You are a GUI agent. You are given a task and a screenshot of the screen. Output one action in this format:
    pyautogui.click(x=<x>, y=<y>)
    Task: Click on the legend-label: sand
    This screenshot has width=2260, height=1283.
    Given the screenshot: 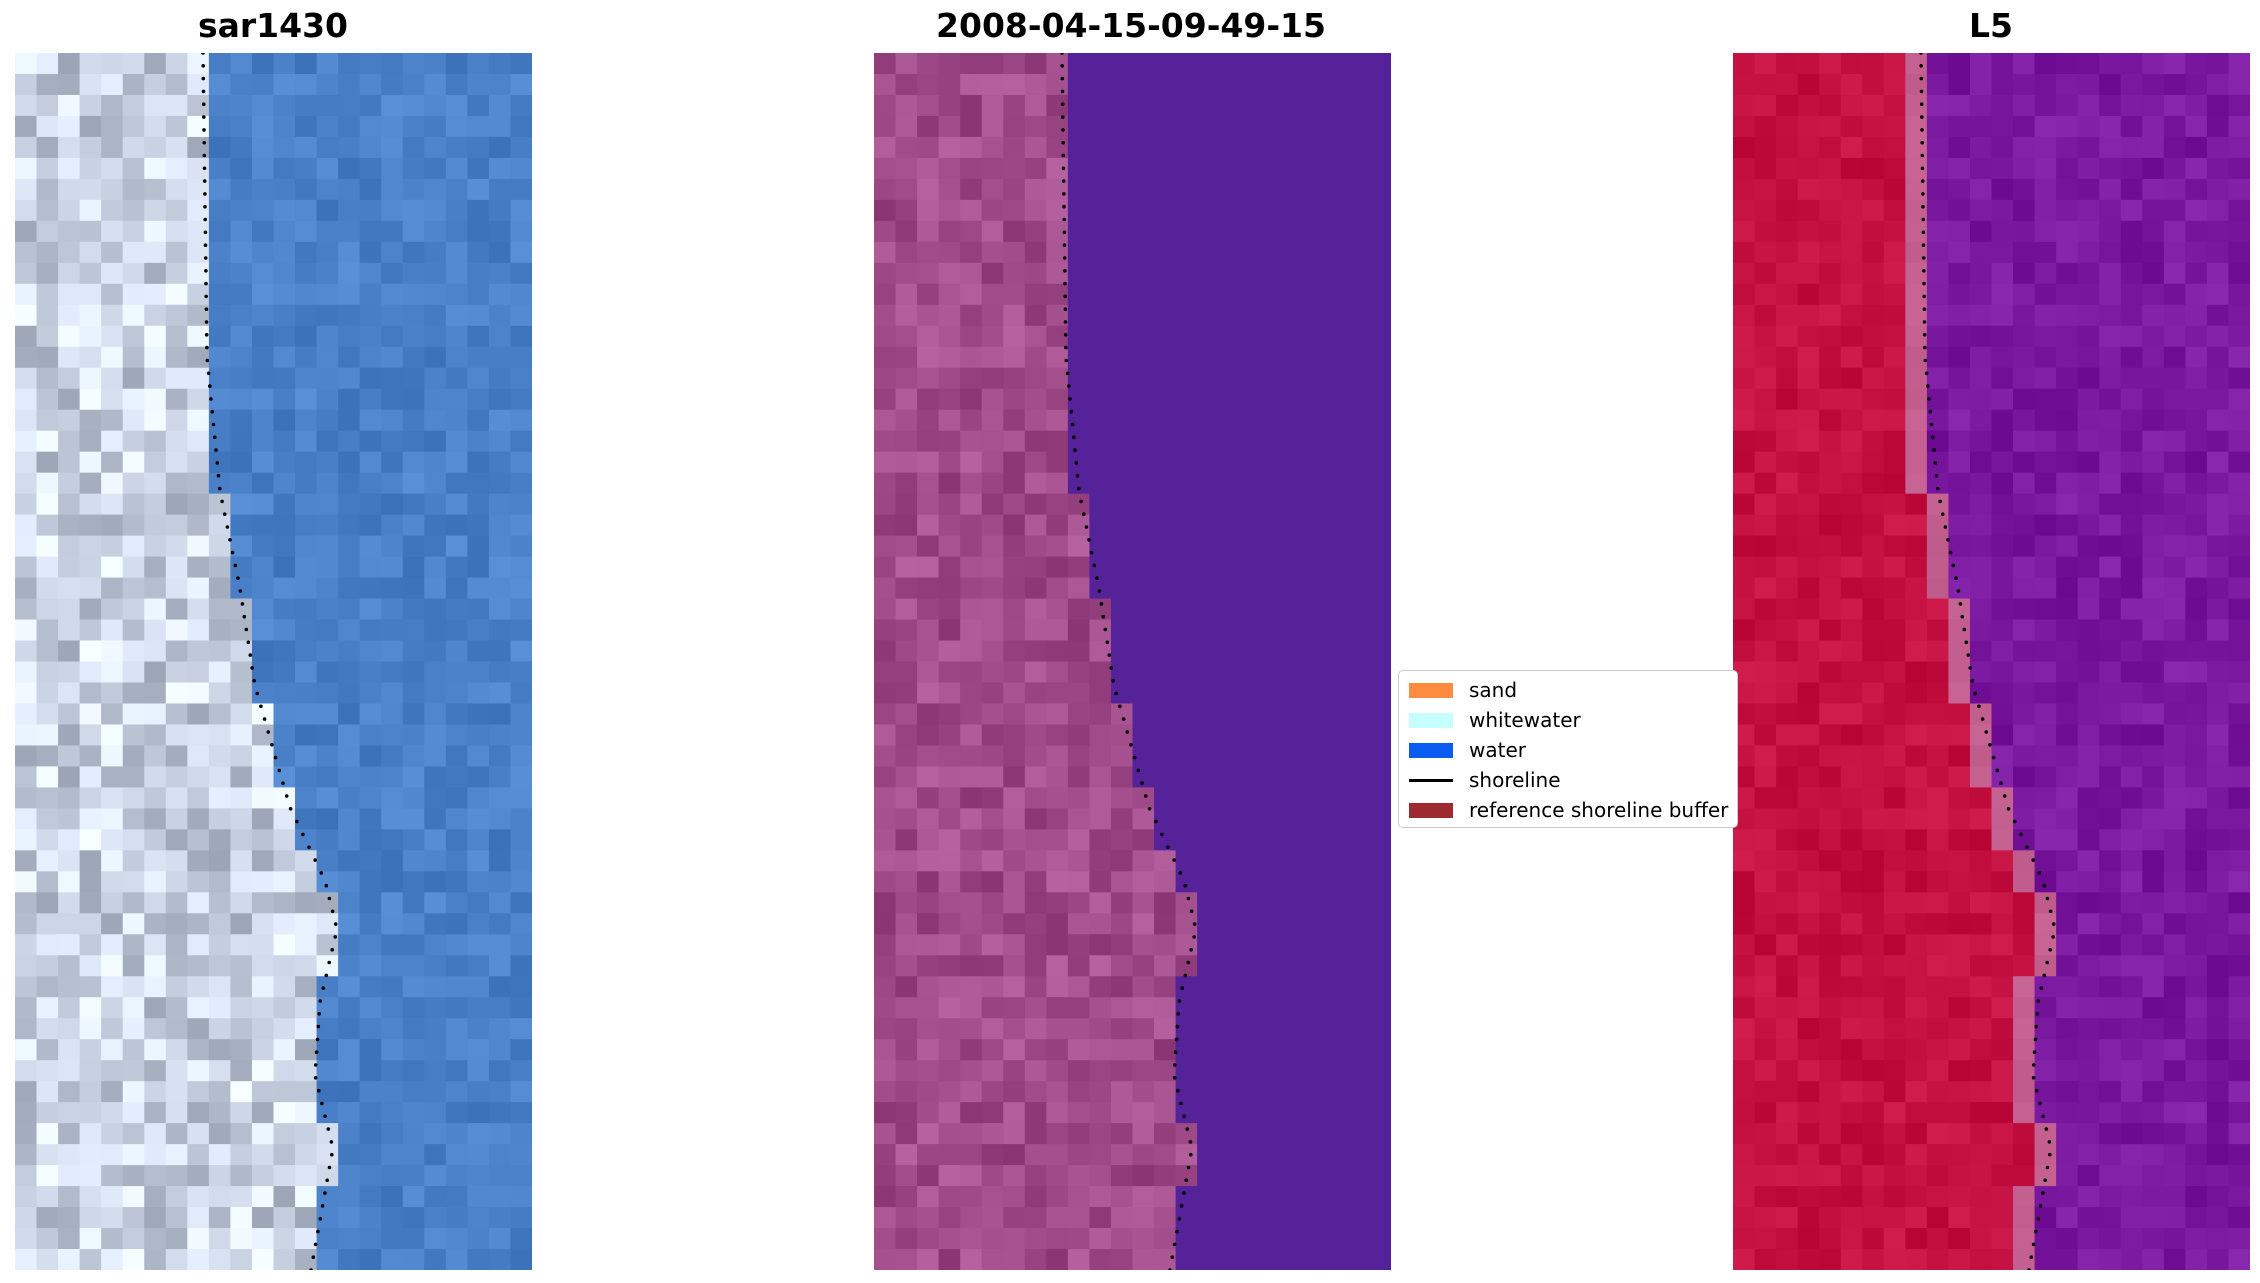 What is the action you would take?
    pyautogui.click(x=1493, y=690)
    